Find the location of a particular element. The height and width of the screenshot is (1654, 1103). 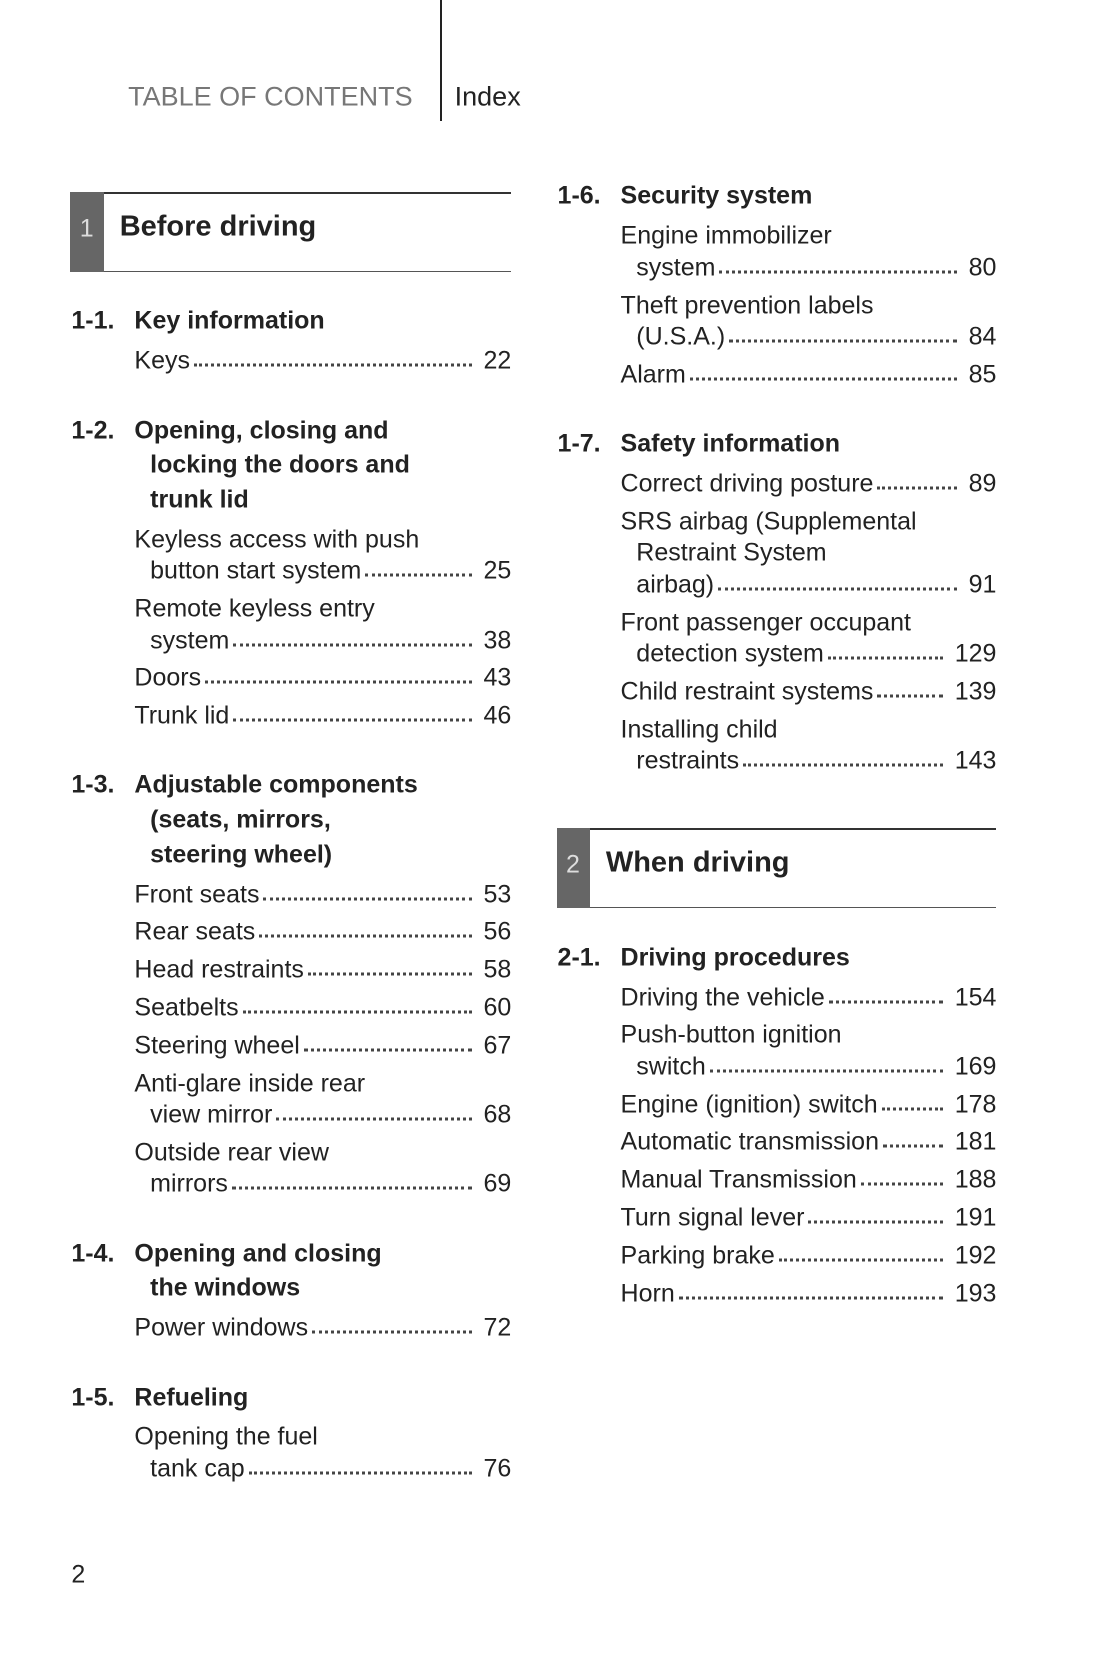

chapter-title: Before driving is located at coordinates (218, 226).